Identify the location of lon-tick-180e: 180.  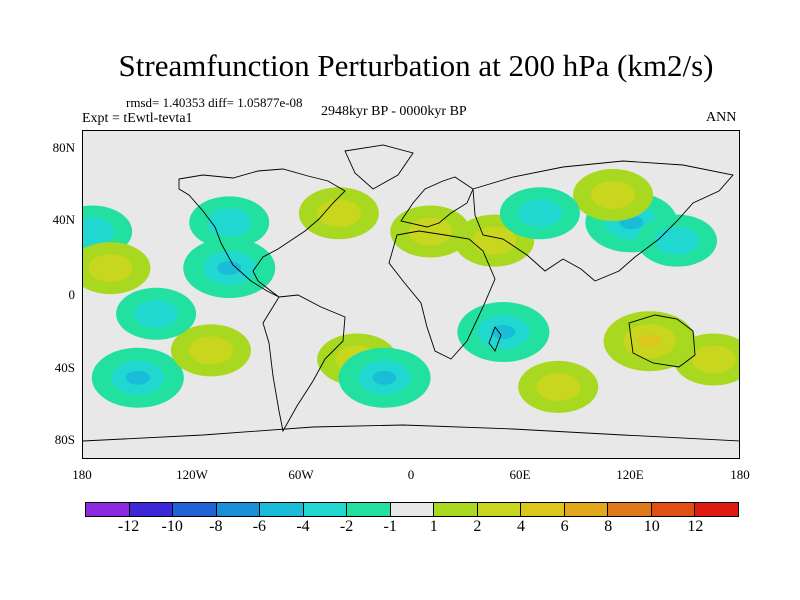
(740, 474).